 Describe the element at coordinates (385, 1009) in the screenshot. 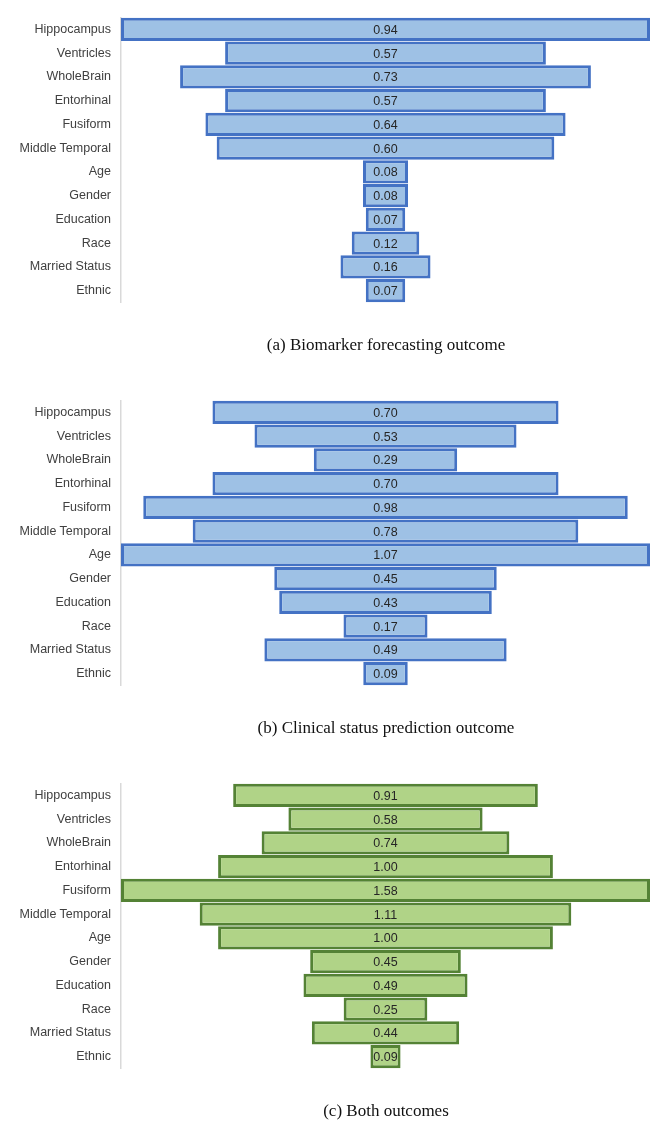

I see `data-label: 0.25` at that location.